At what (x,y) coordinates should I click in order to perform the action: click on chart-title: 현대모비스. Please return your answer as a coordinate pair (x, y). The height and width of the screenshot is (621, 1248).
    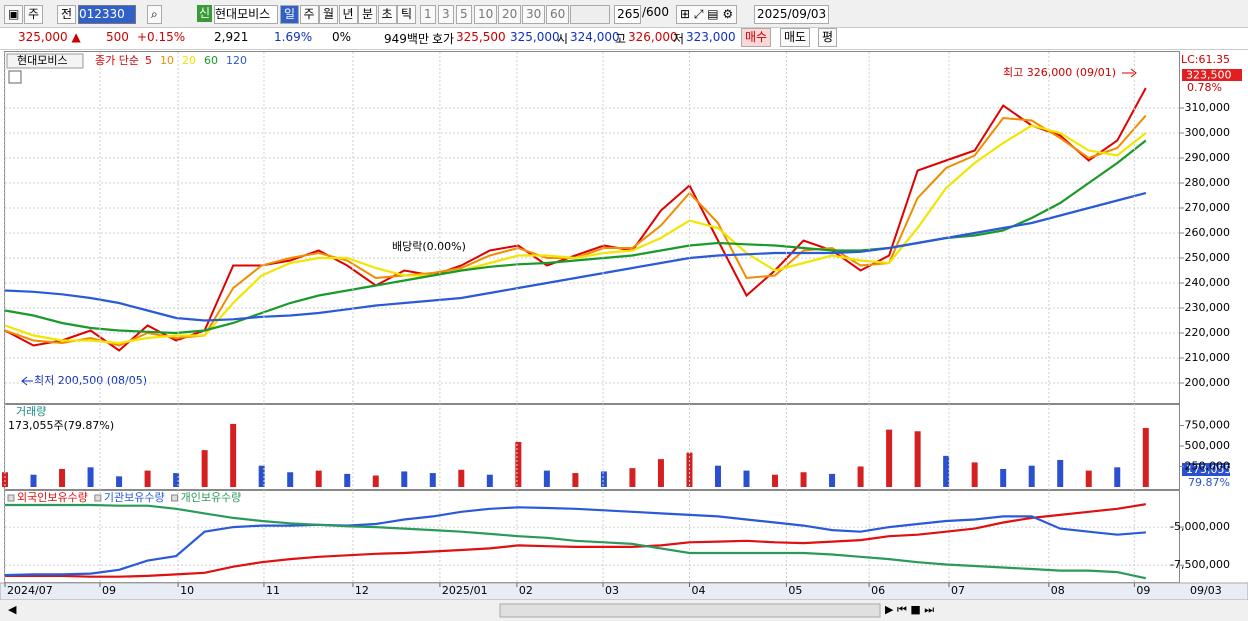
    Looking at the image, I should click on (42, 60).